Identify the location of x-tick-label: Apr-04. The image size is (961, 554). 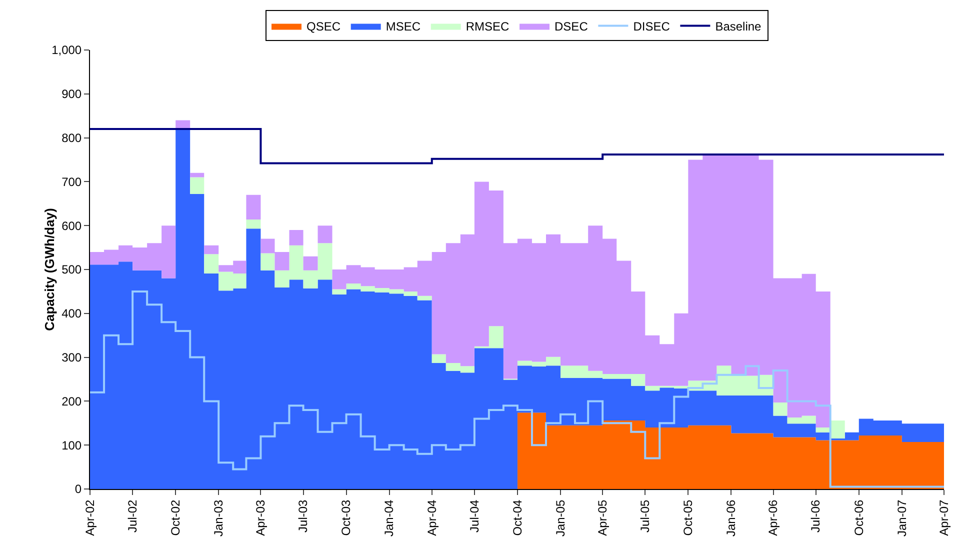
(431, 517).